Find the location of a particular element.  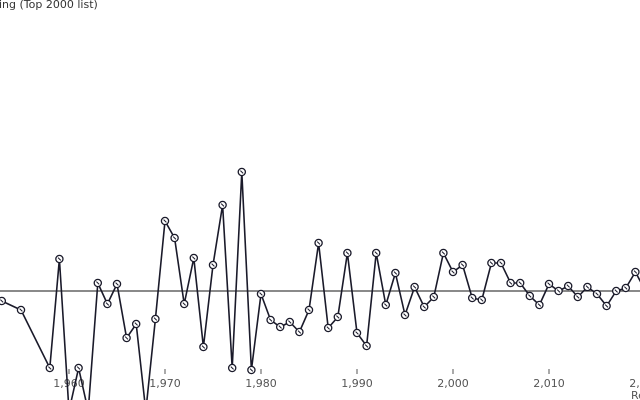

x-tick: 1,980 is located at coordinates (261, 379).